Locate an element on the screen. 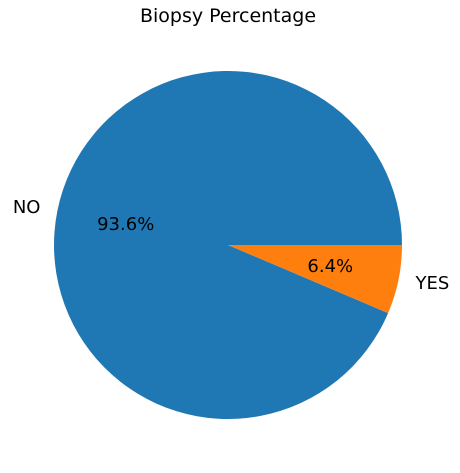 This screenshot has width=460, height=473. pie-slice-yes is located at coordinates (315, 279).